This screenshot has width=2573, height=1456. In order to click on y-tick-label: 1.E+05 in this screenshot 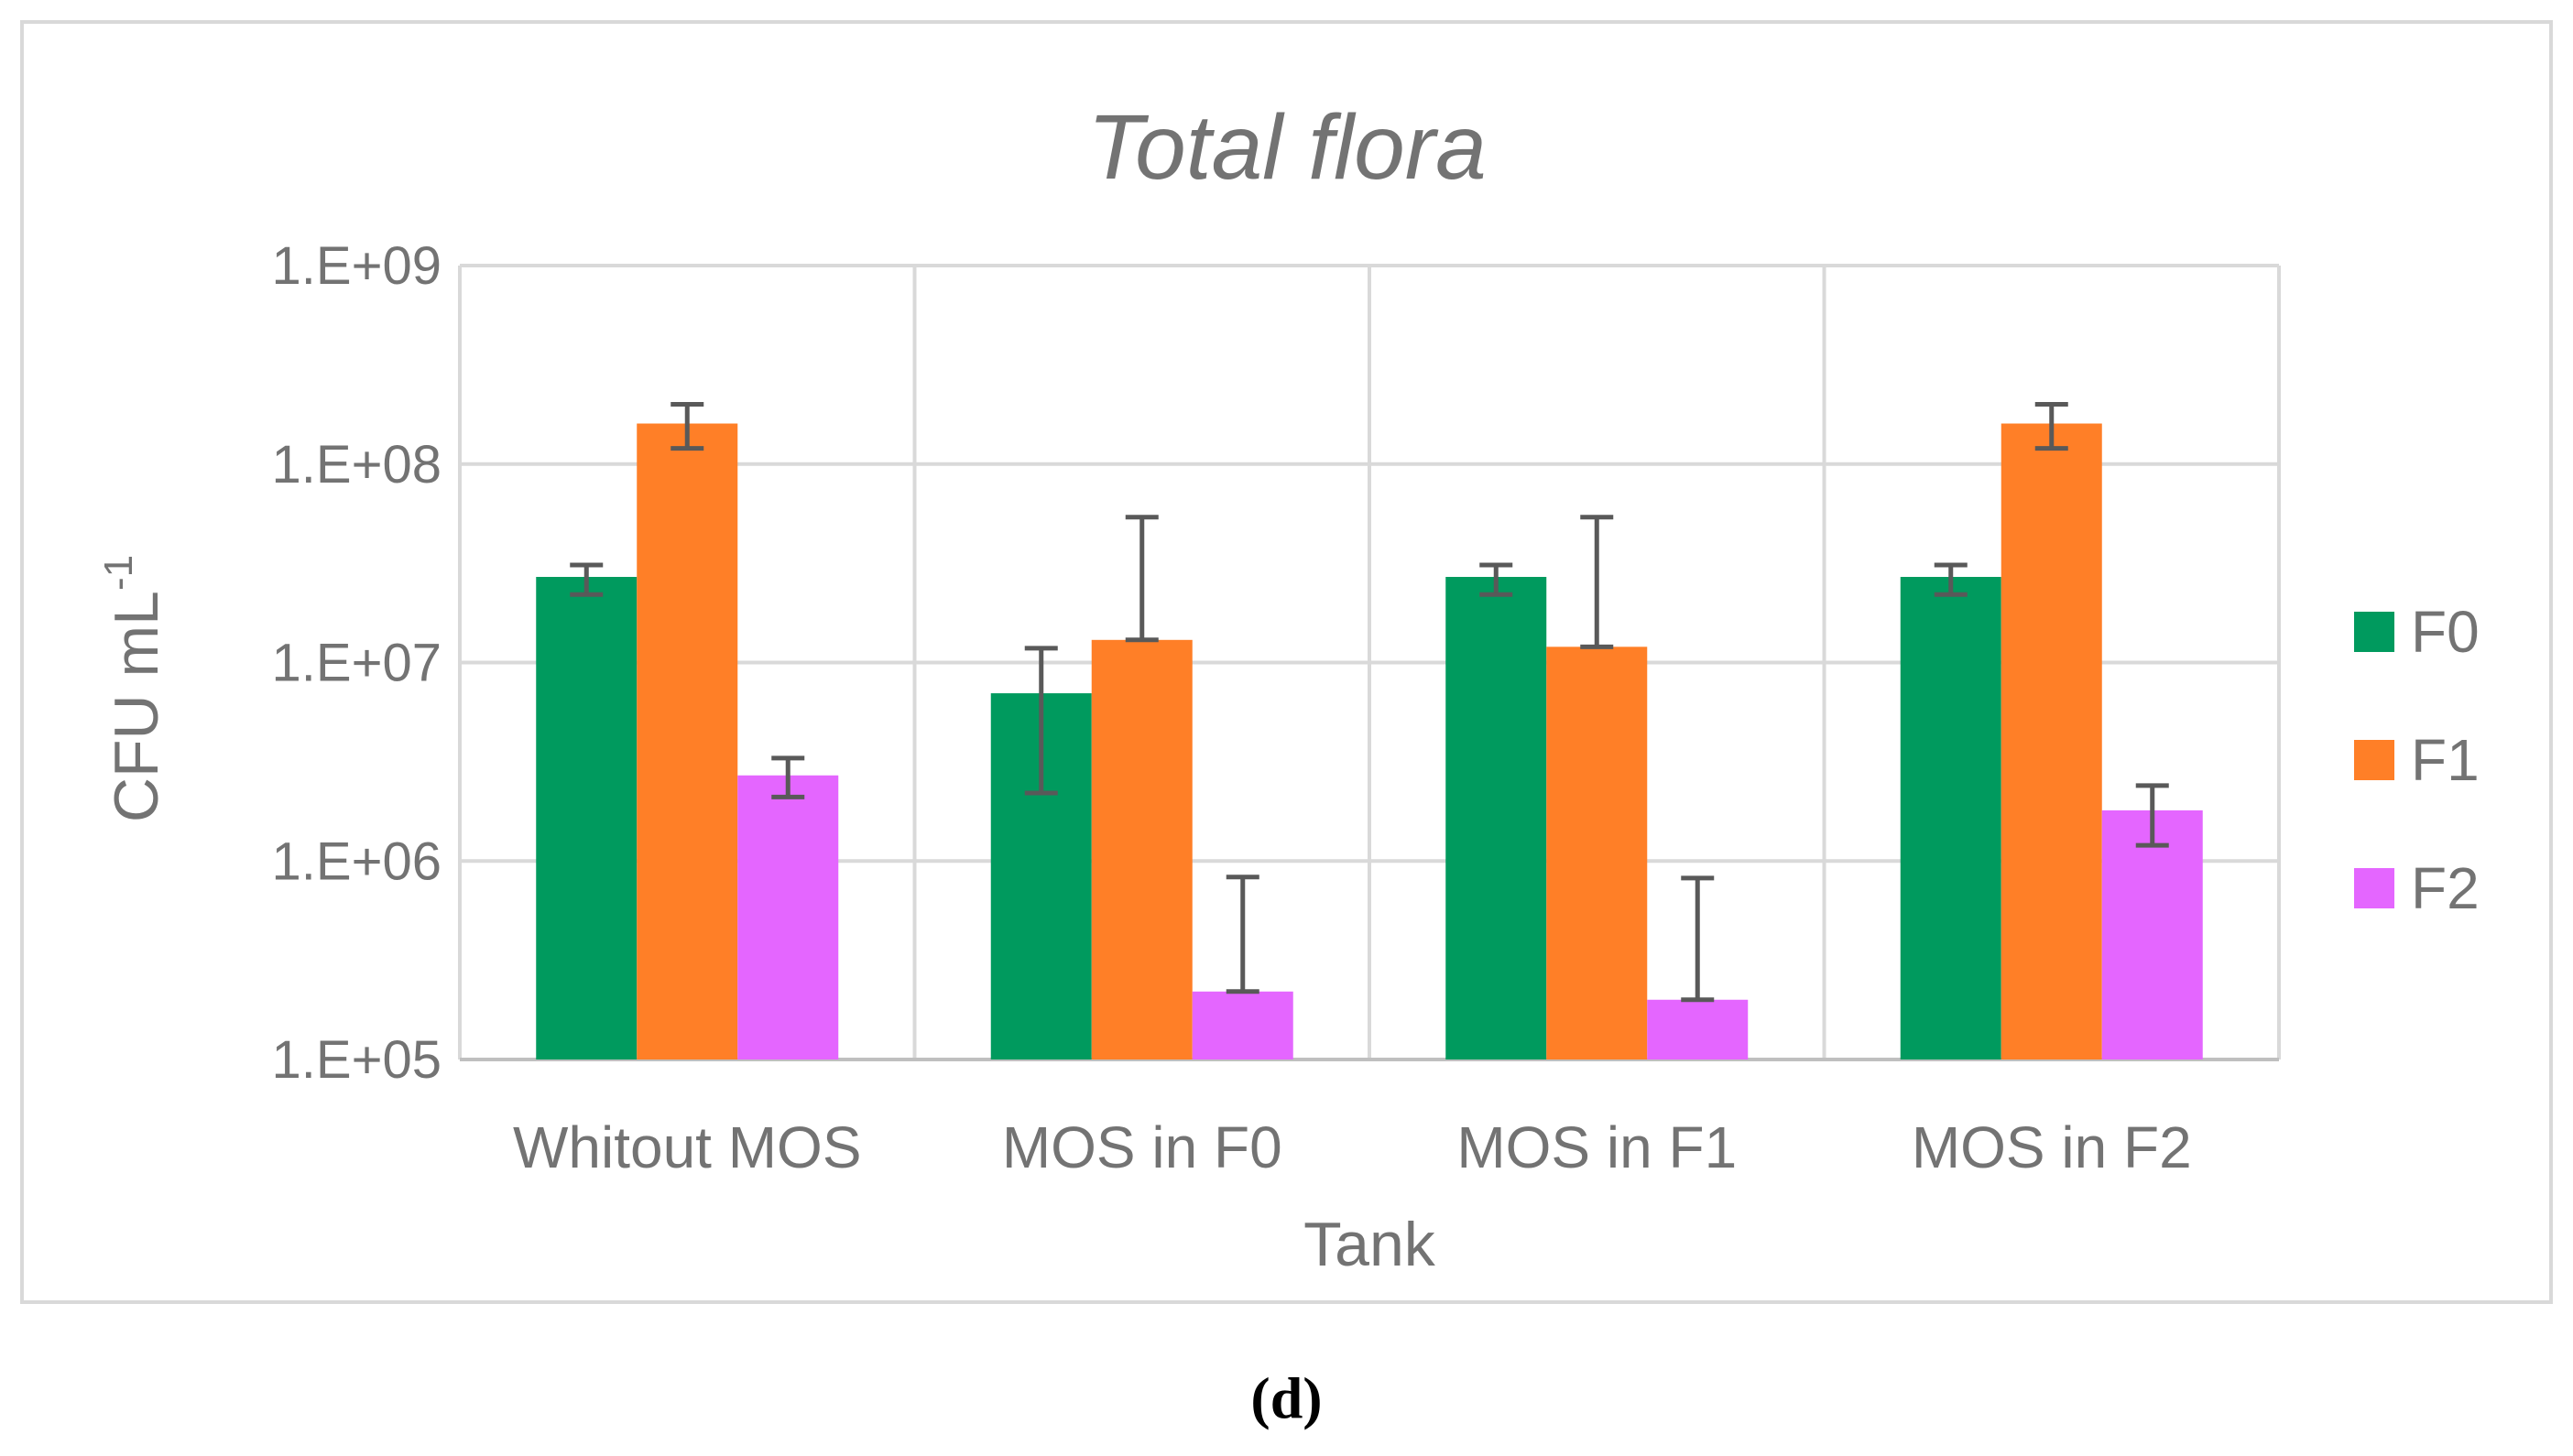, I will do `click(357, 1060)`.